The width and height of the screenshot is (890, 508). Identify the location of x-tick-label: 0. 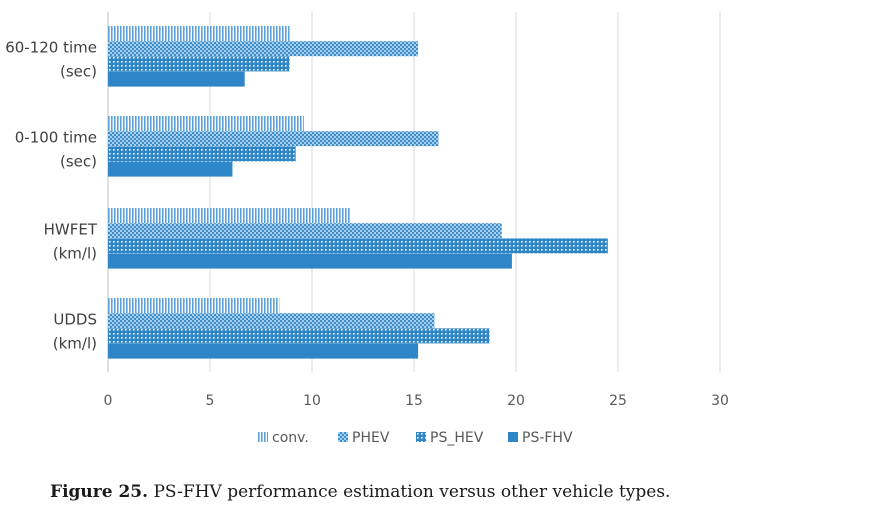
(108, 401).